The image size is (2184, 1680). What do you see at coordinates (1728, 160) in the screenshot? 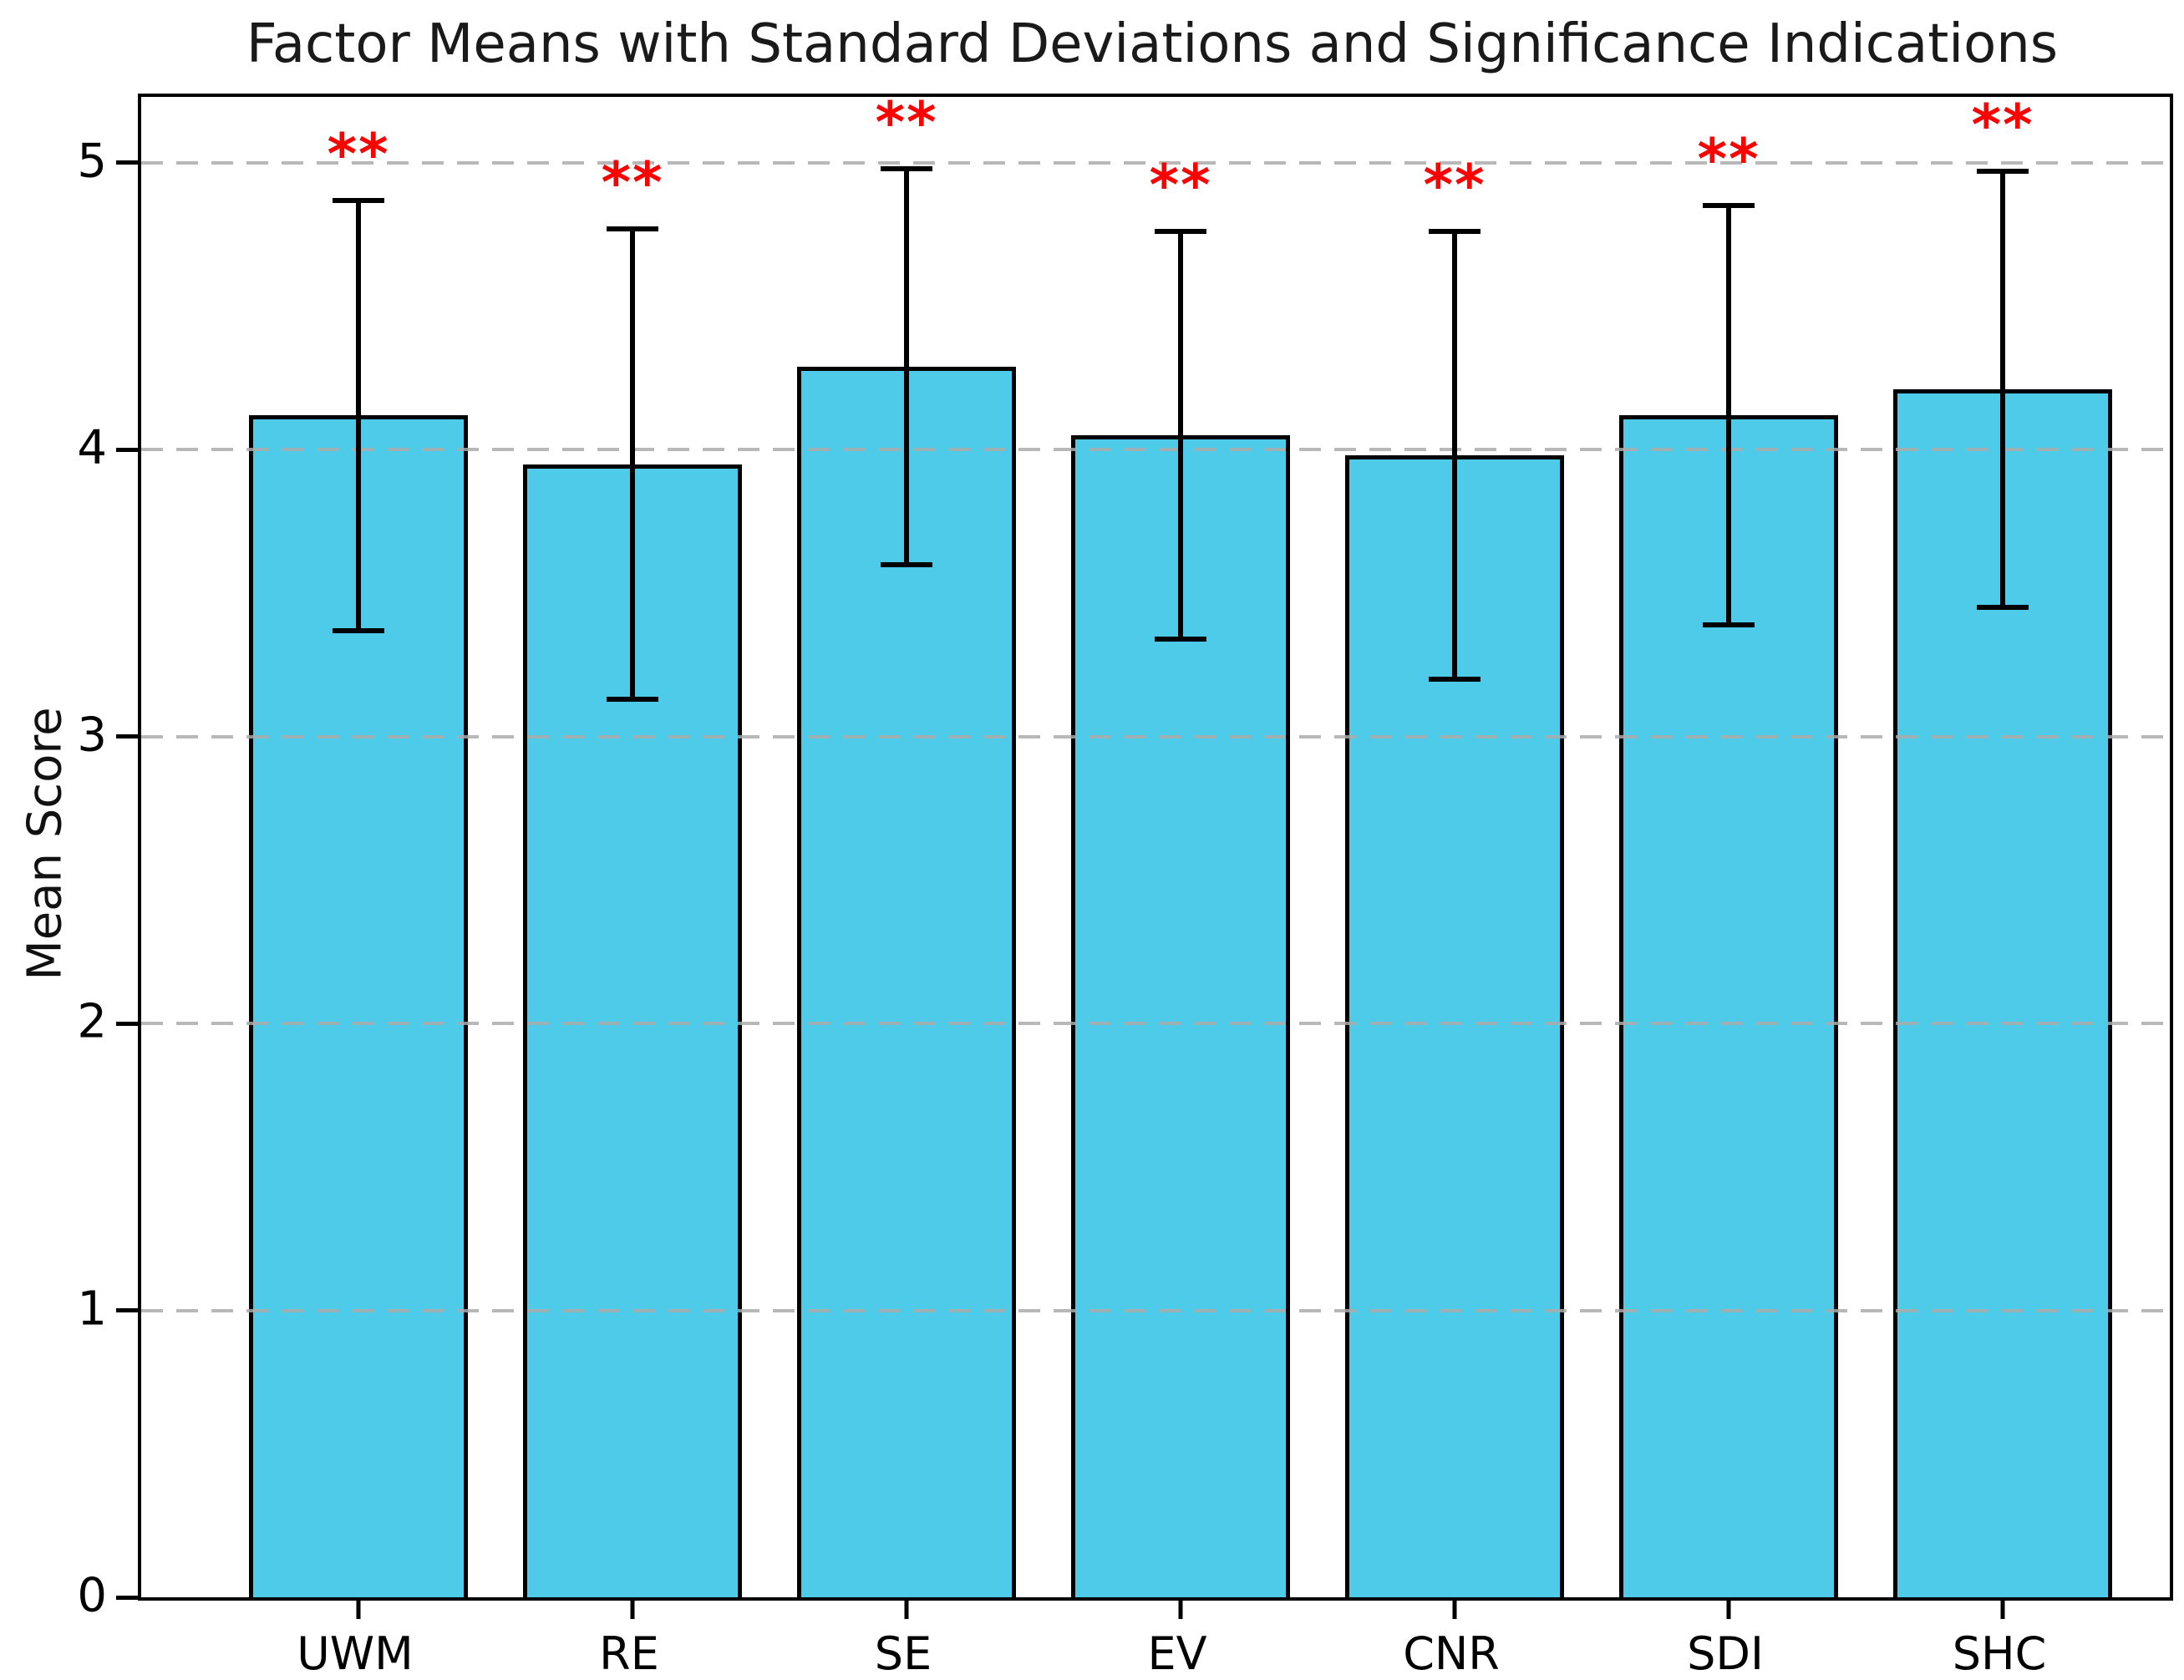
I see `significance-marker-sdi: **` at bounding box center [1728, 160].